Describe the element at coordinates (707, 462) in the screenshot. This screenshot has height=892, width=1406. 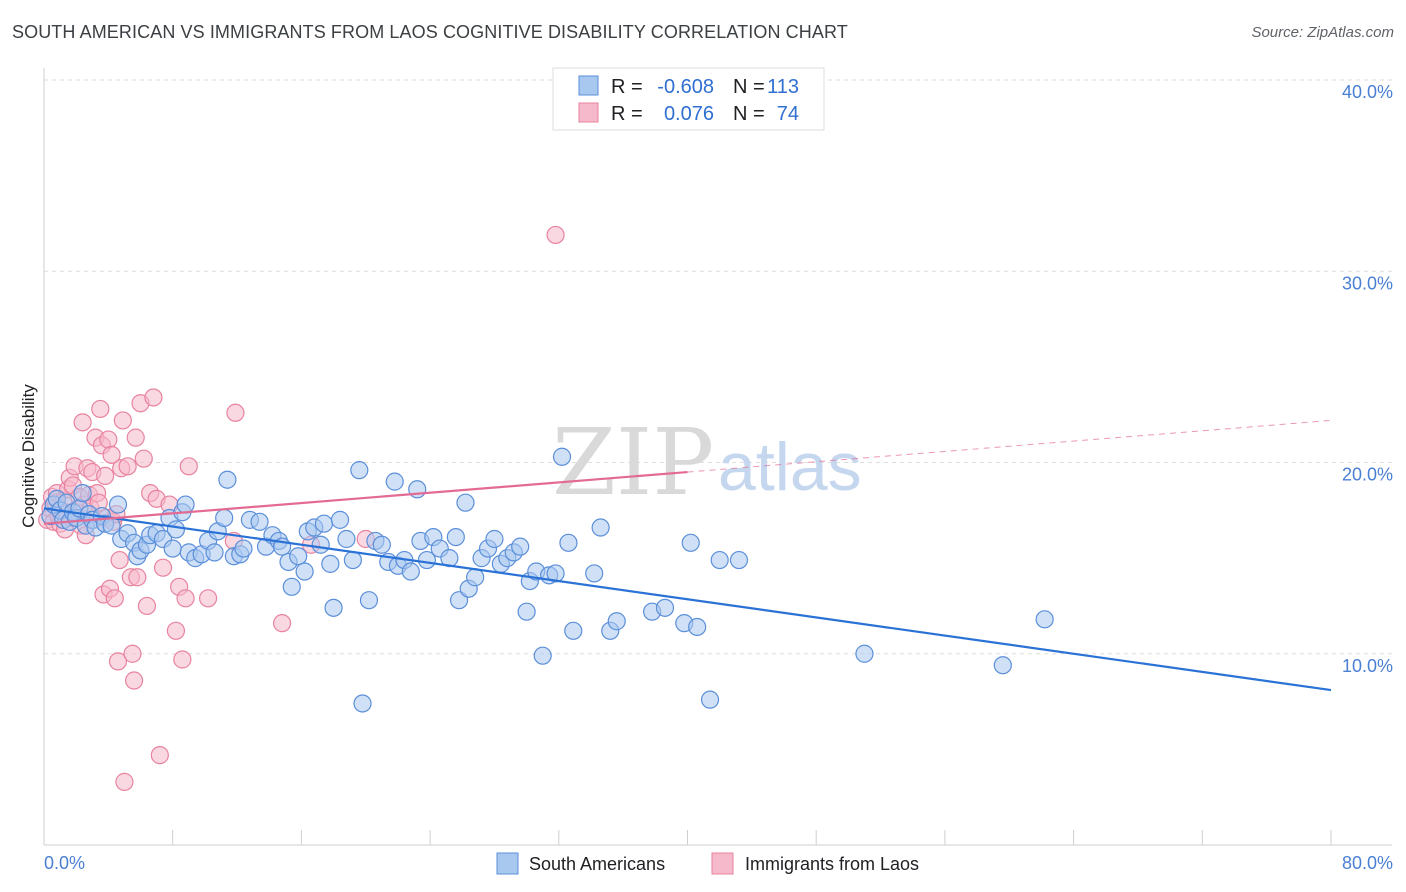
I see `watermark: ZIP atlas` at that location.